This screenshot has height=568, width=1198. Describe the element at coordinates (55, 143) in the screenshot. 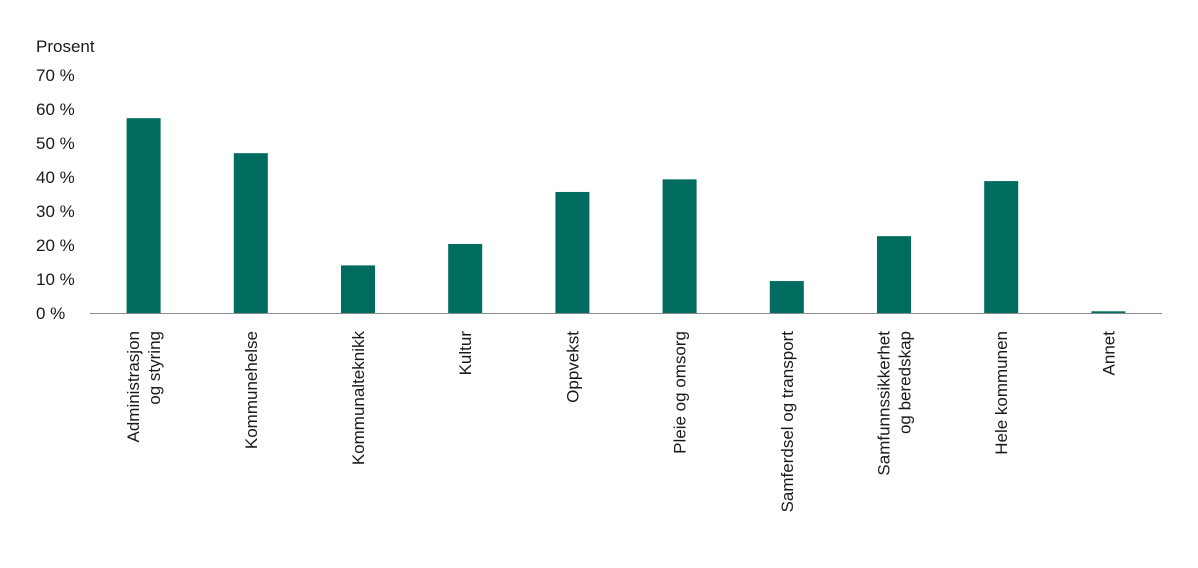

I see `y-tick-label: 50 %` at that location.